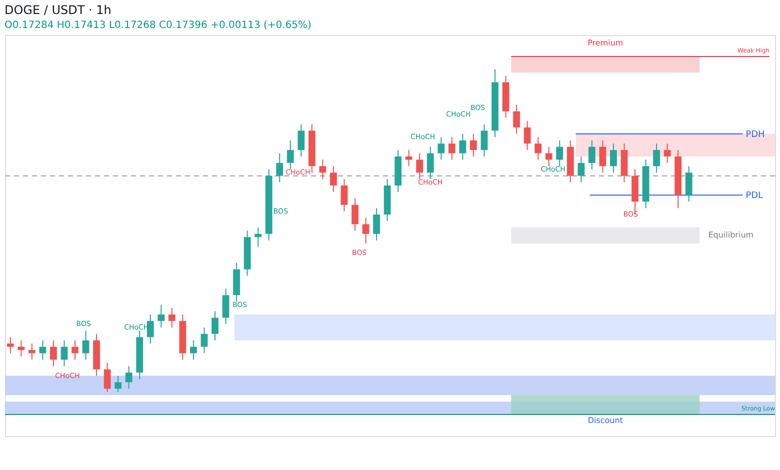  What do you see at coordinates (58, 10) in the screenshot?
I see `chart-title: DOGE / USDT · 1h` at bounding box center [58, 10].